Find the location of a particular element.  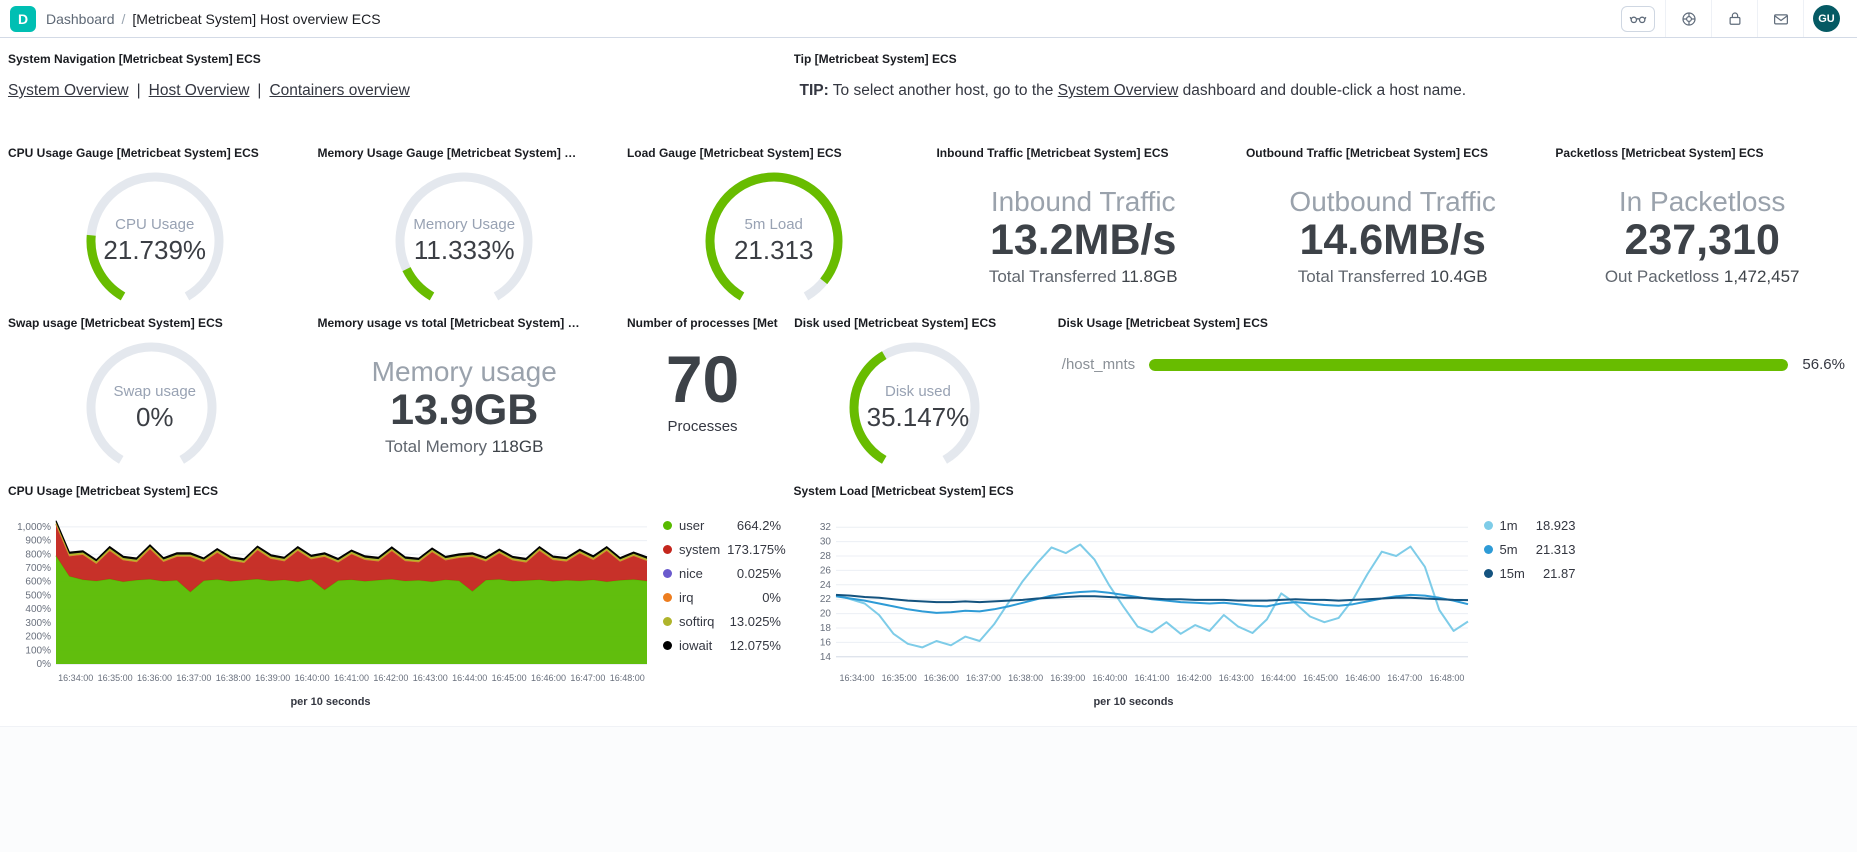

svg-text: 16:38:00 is located at coordinates (1025, 678).